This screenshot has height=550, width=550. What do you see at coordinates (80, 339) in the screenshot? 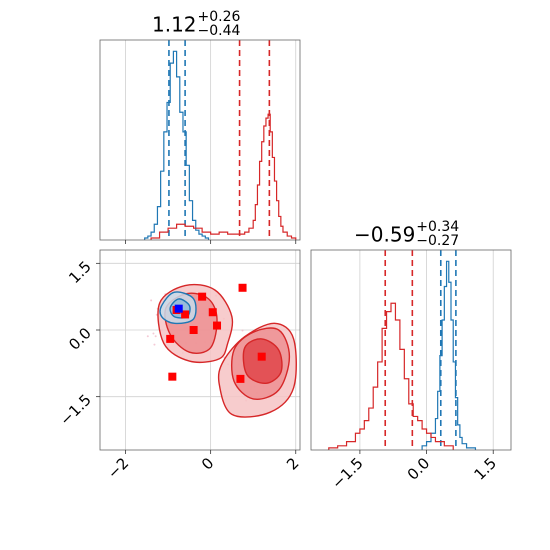
I see `scatter-ytick-label: 0.0` at bounding box center [80, 339].